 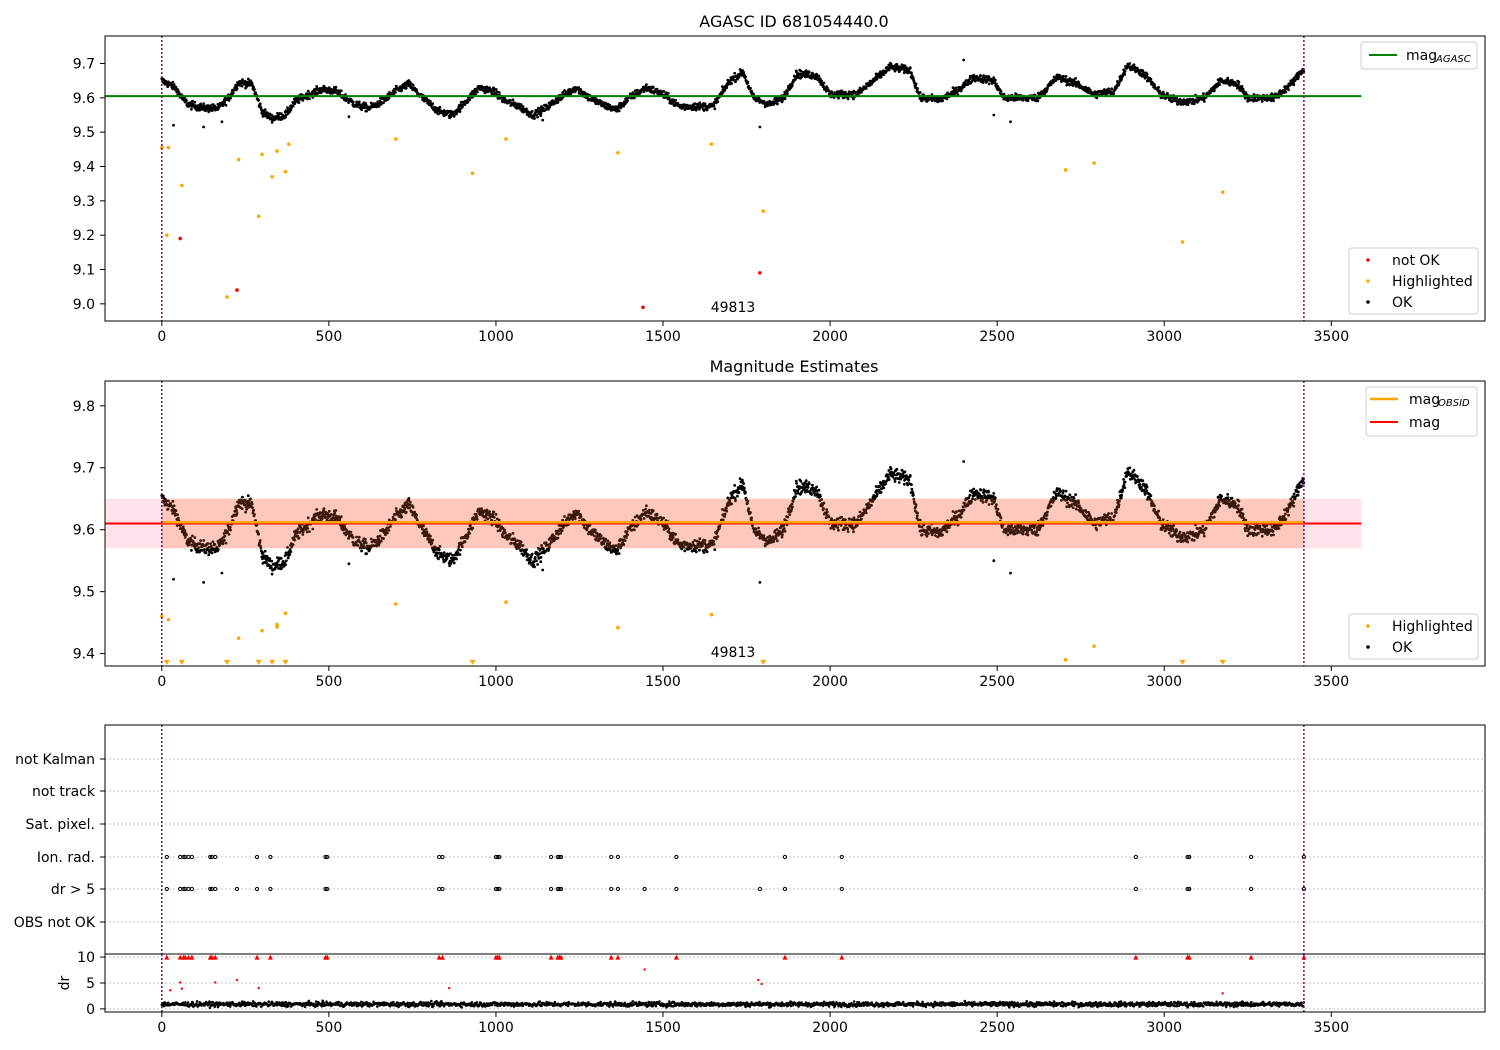 I want to click on legend-label: Highlighted, so click(x=1432, y=282).